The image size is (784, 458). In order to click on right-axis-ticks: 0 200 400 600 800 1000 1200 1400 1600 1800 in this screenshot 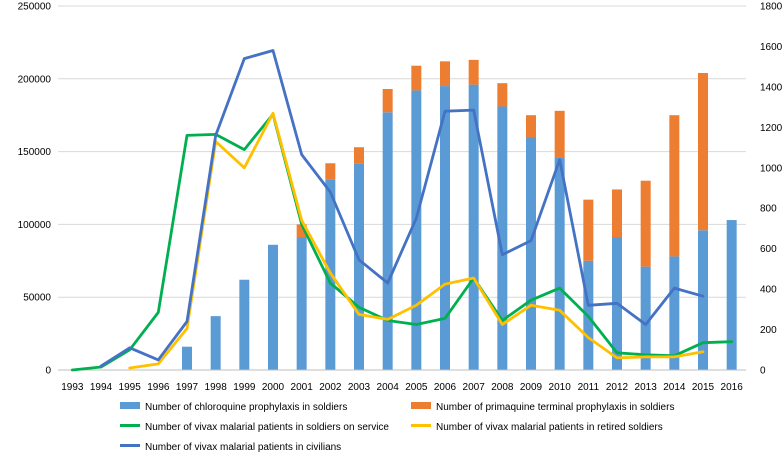, I will do `click(771, 189)`.